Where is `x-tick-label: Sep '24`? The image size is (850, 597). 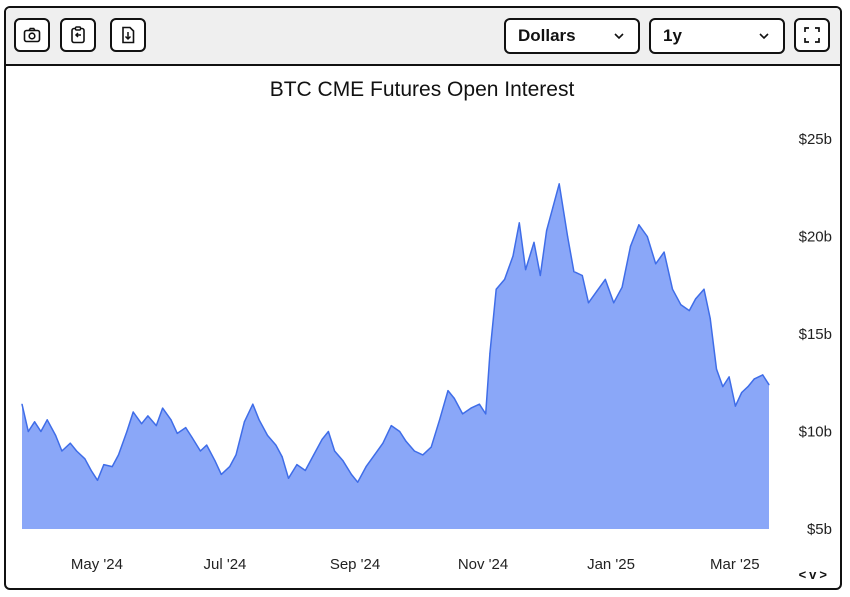 x-tick-label: Sep '24 is located at coordinates (355, 564).